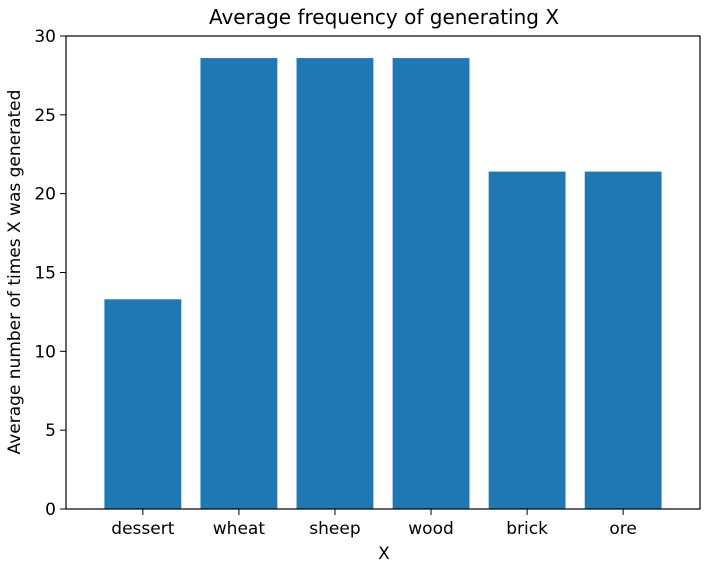 This screenshot has height=567, width=720. I want to click on y-axis-title: Average number of times X was generated, so click(15, 272).